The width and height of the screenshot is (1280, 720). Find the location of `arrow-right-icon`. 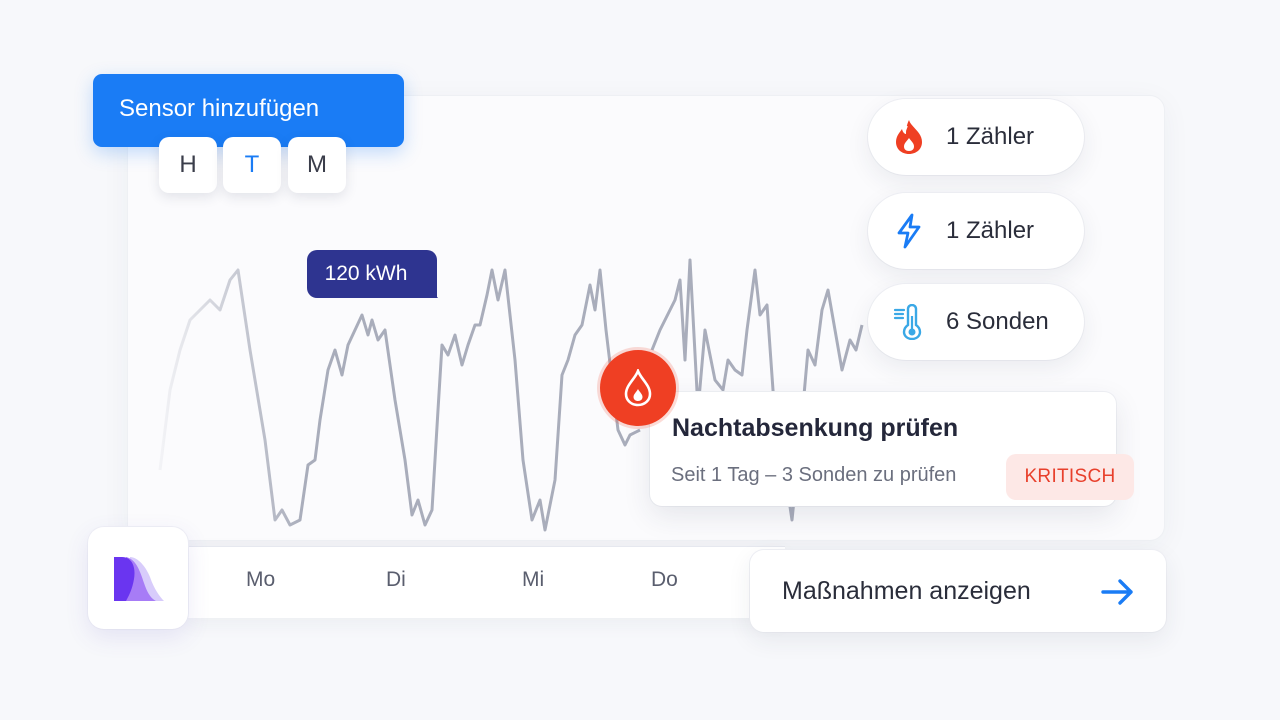

arrow-right-icon is located at coordinates (1118, 594).